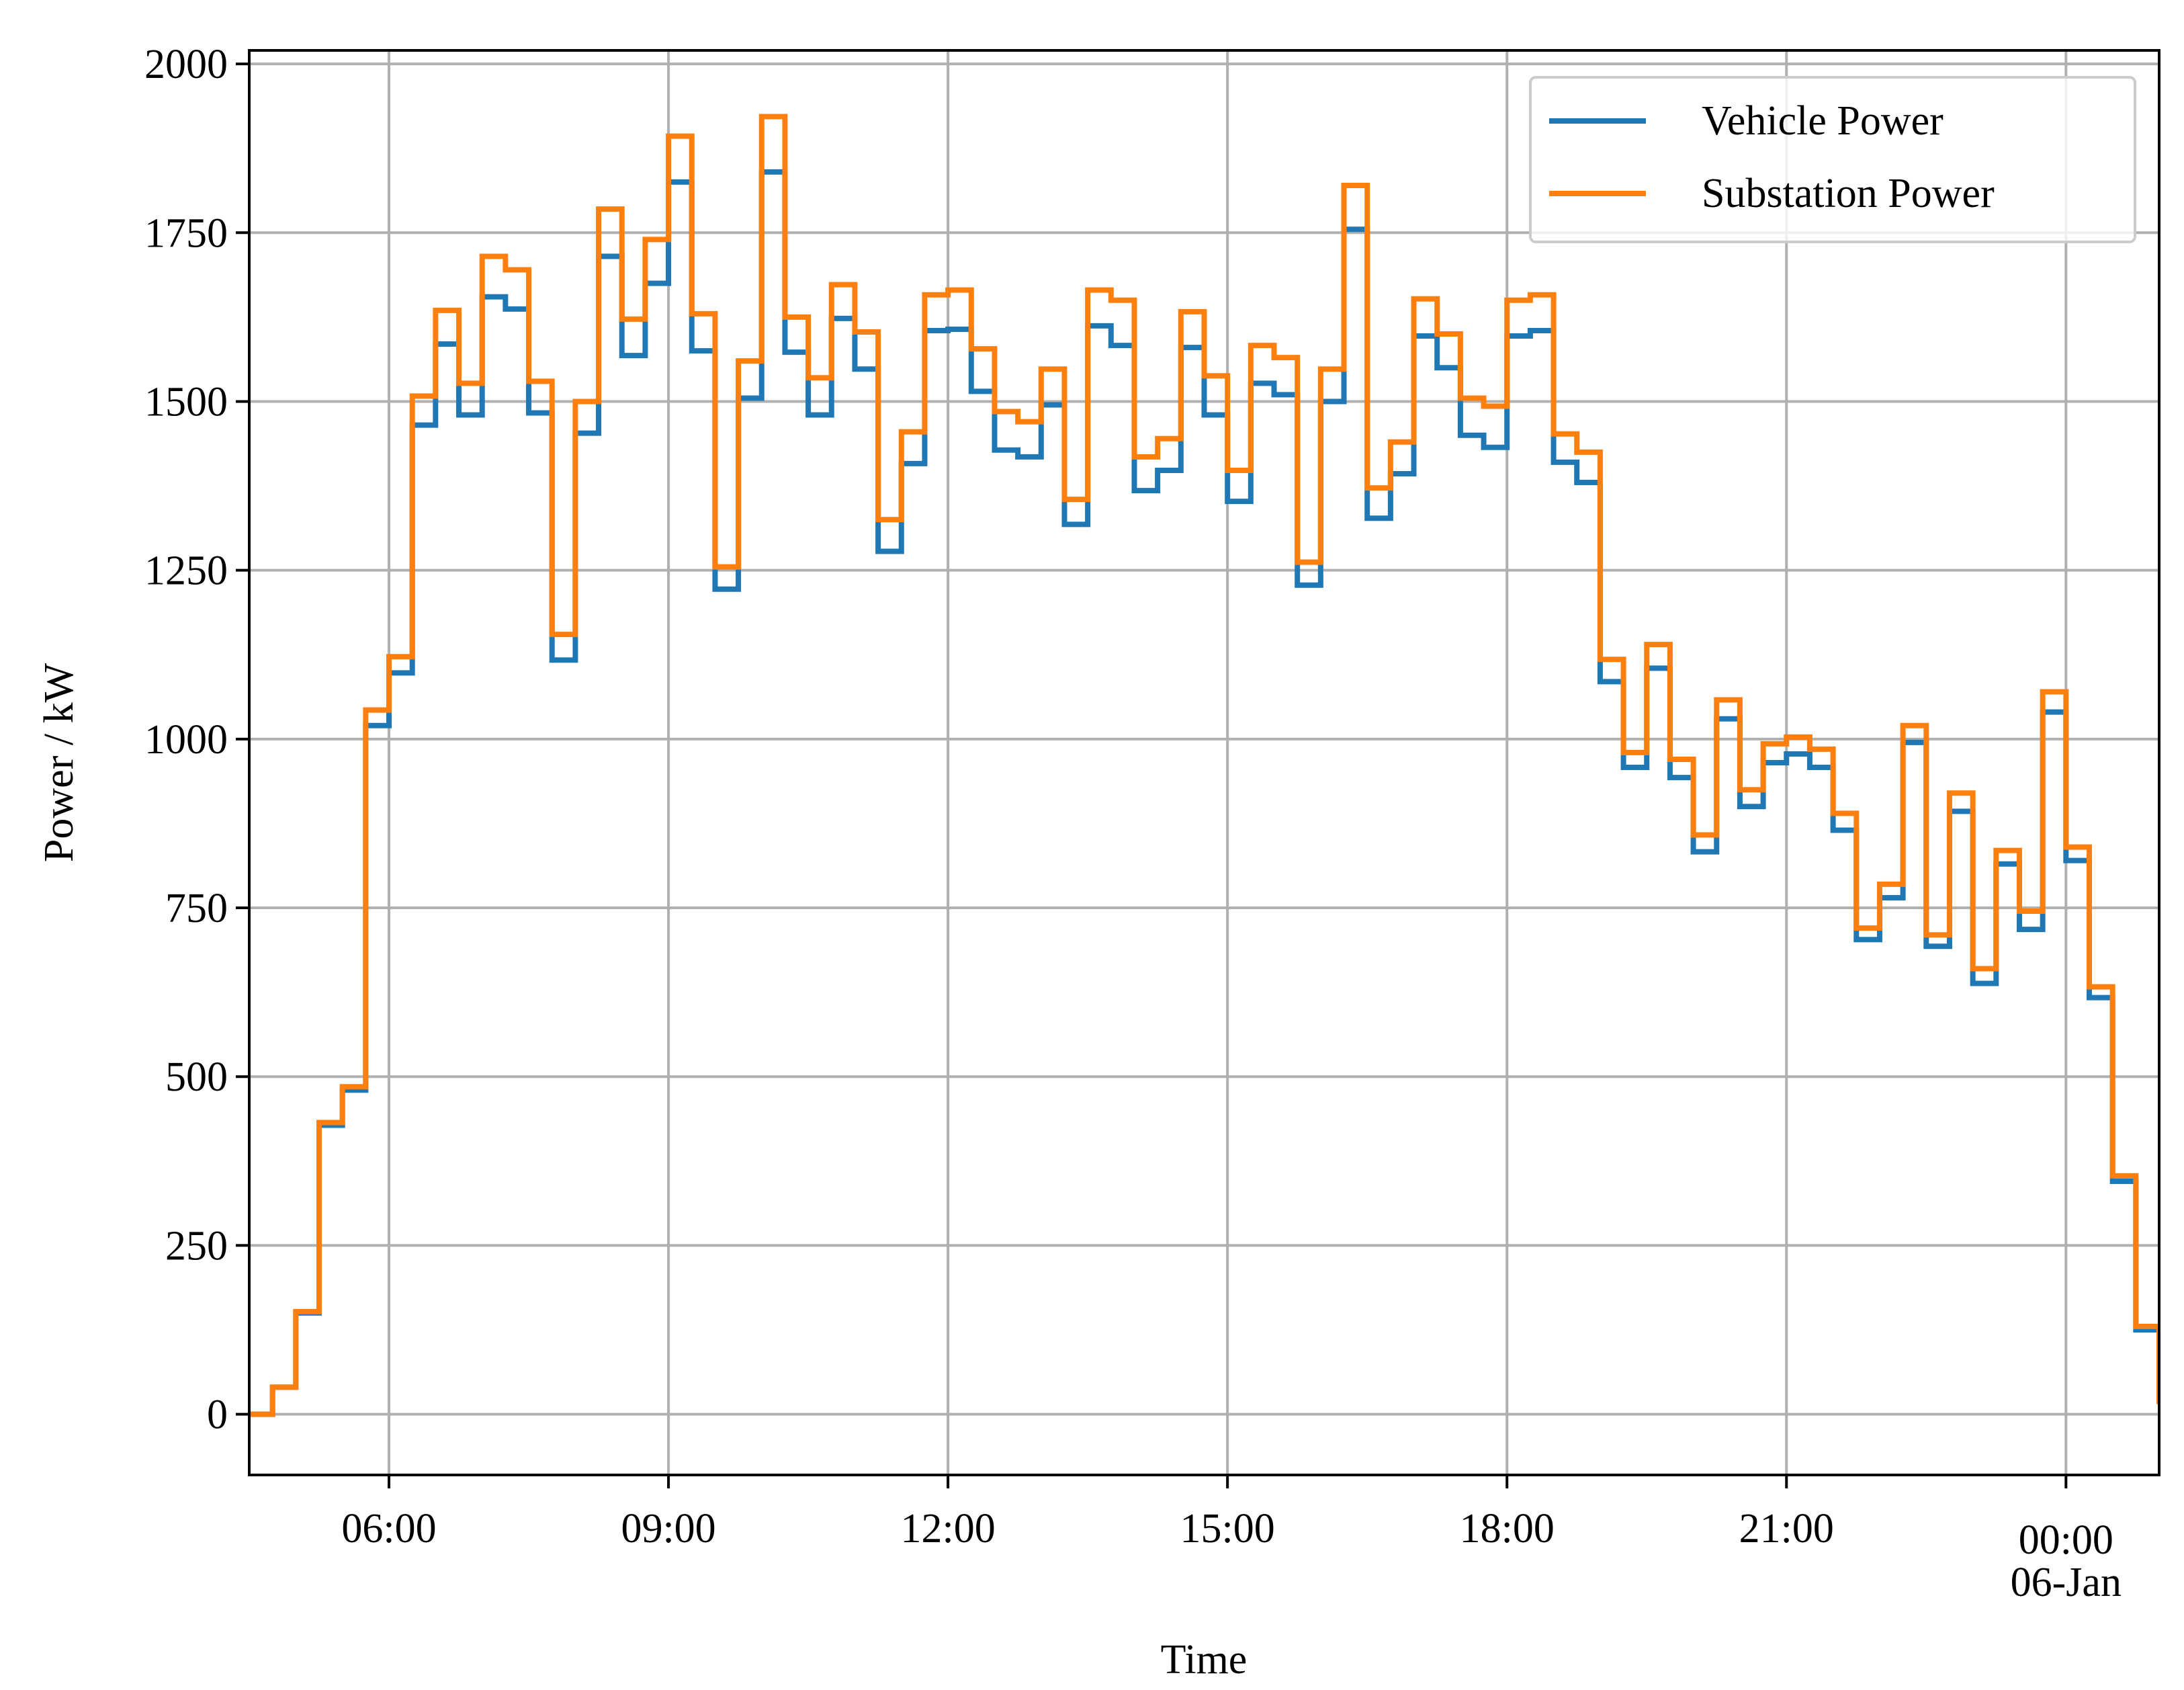 Image resolution: width=2184 pixels, height=1690 pixels. I want to click on x-tick-label: 12:00, so click(948, 1529).